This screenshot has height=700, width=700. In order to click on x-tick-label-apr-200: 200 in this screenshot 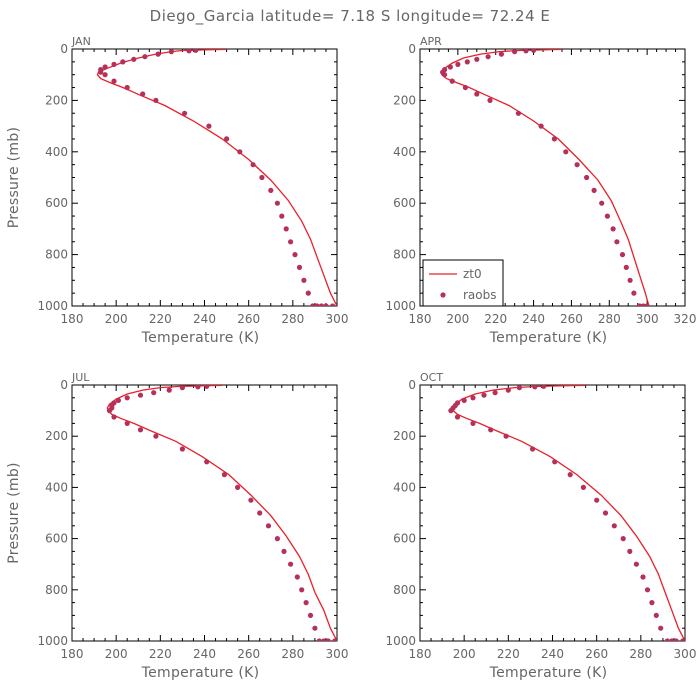, I will do `click(457, 319)`.